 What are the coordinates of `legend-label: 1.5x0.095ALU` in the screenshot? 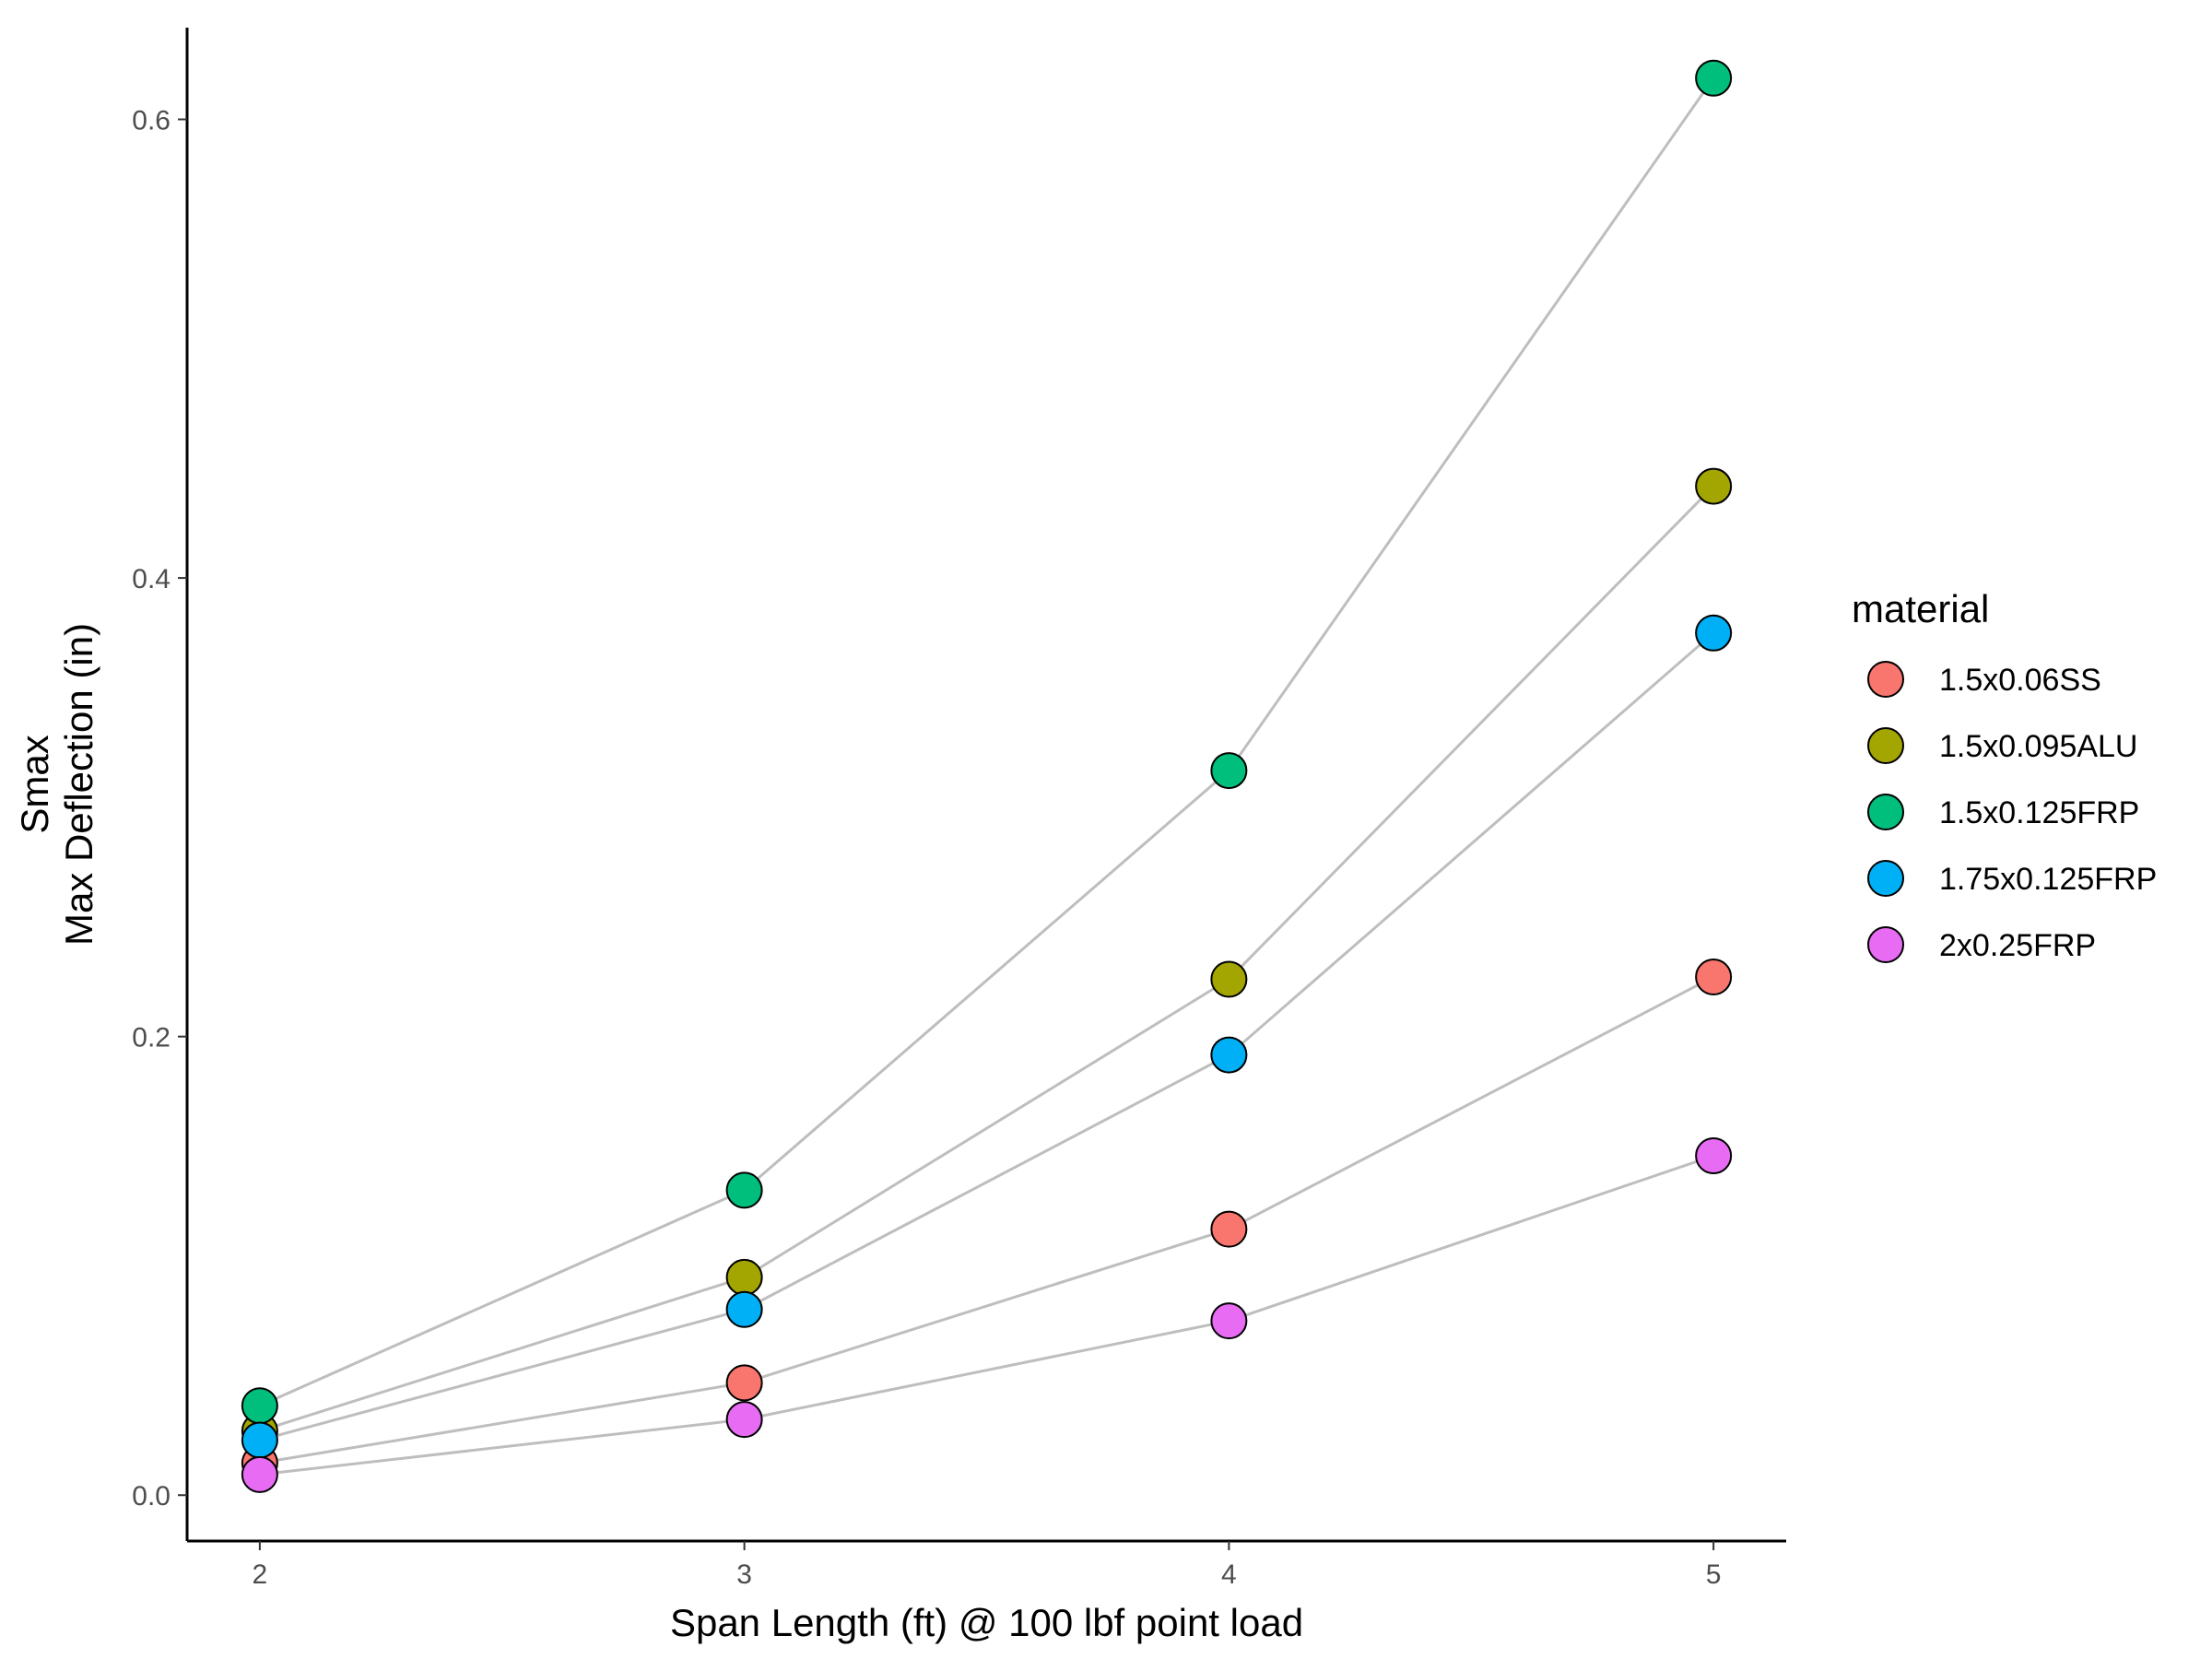 It's located at (2038, 746).